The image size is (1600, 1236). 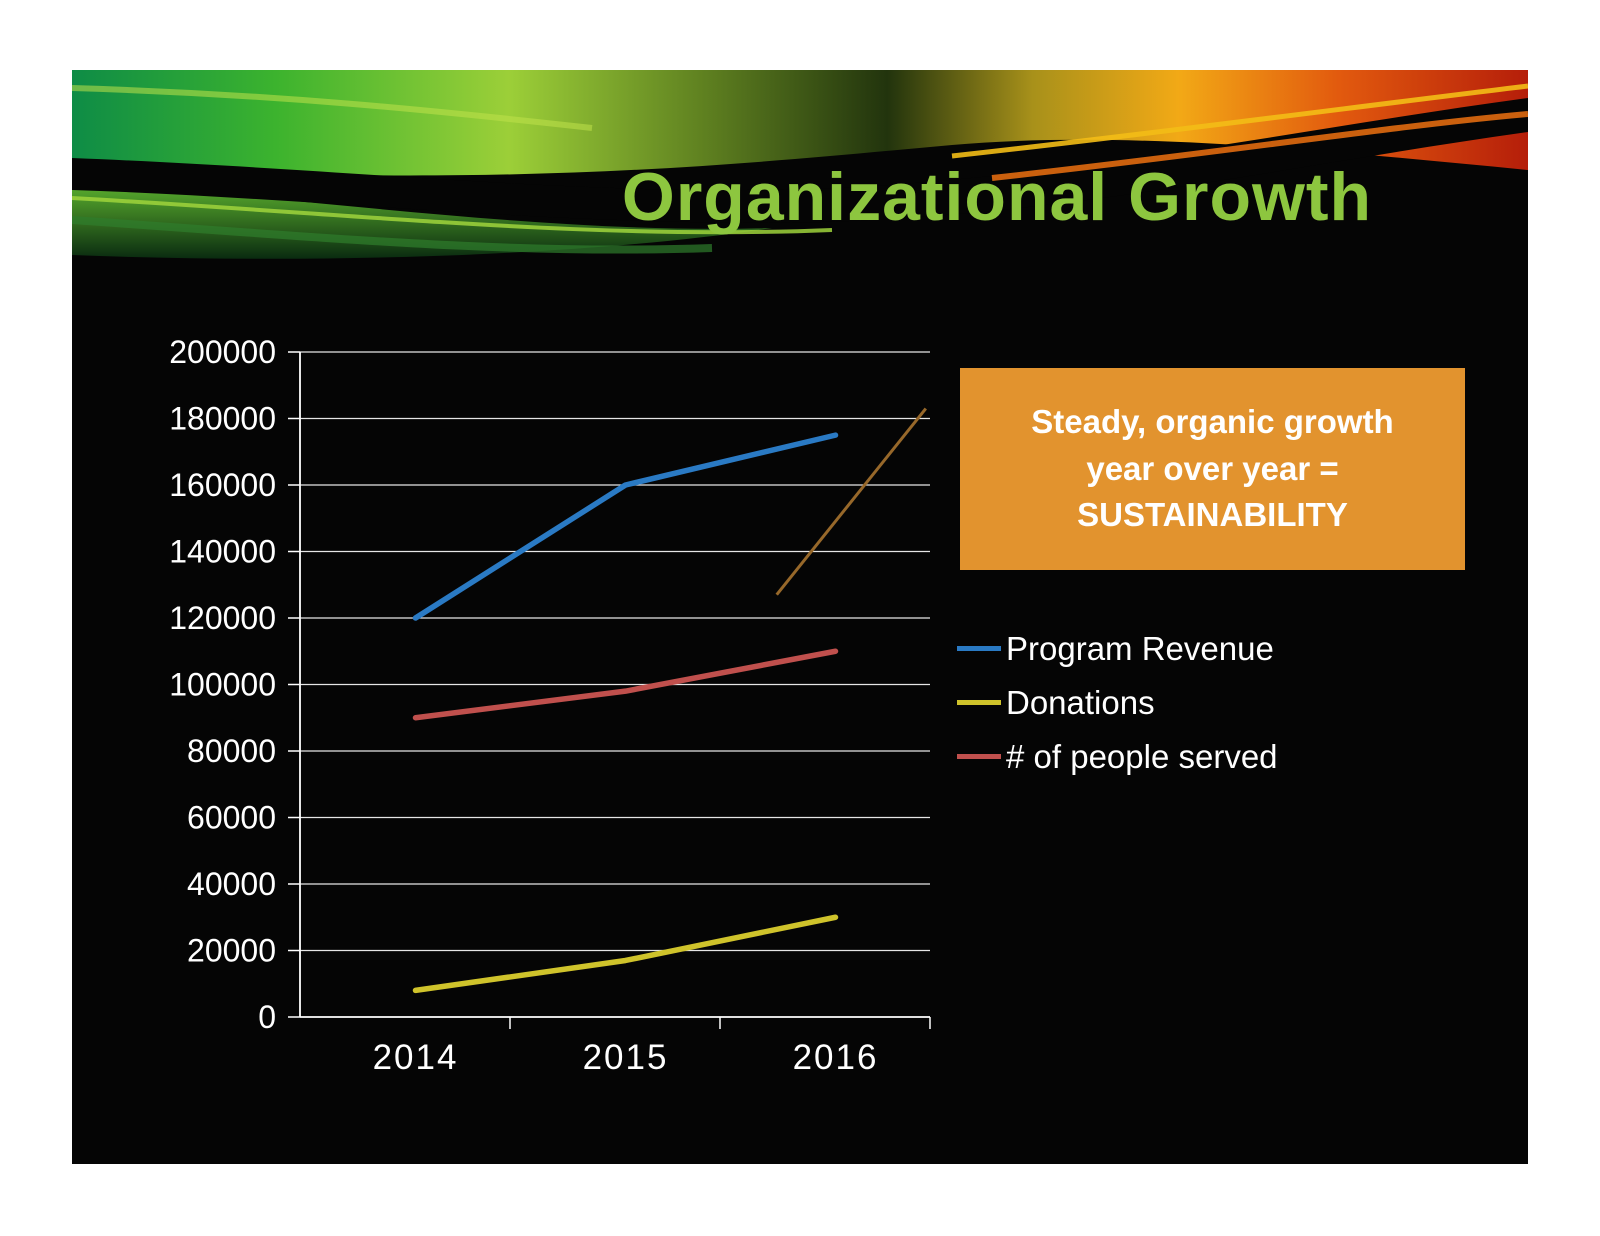 I want to click on legend-item: # of people served, so click(x=1117, y=756).